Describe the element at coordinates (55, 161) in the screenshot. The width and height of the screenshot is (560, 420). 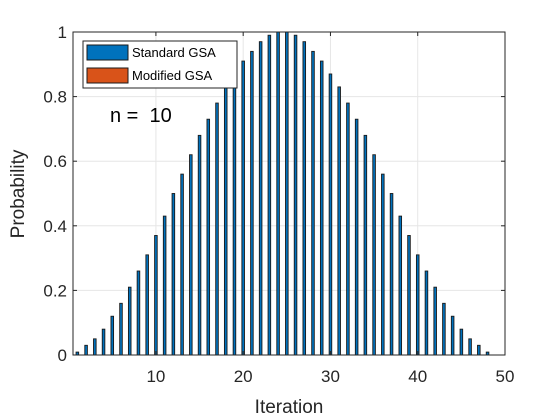
I see `y-tick-label: 0.6` at that location.